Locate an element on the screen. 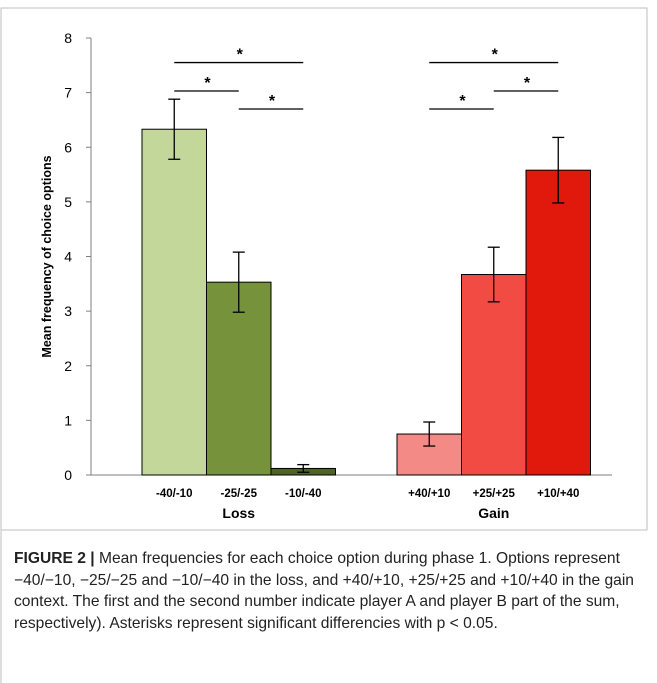 This screenshot has height=683, width=657. figure-caption-lead: FIGURE 2 | is located at coordinates (54, 558).